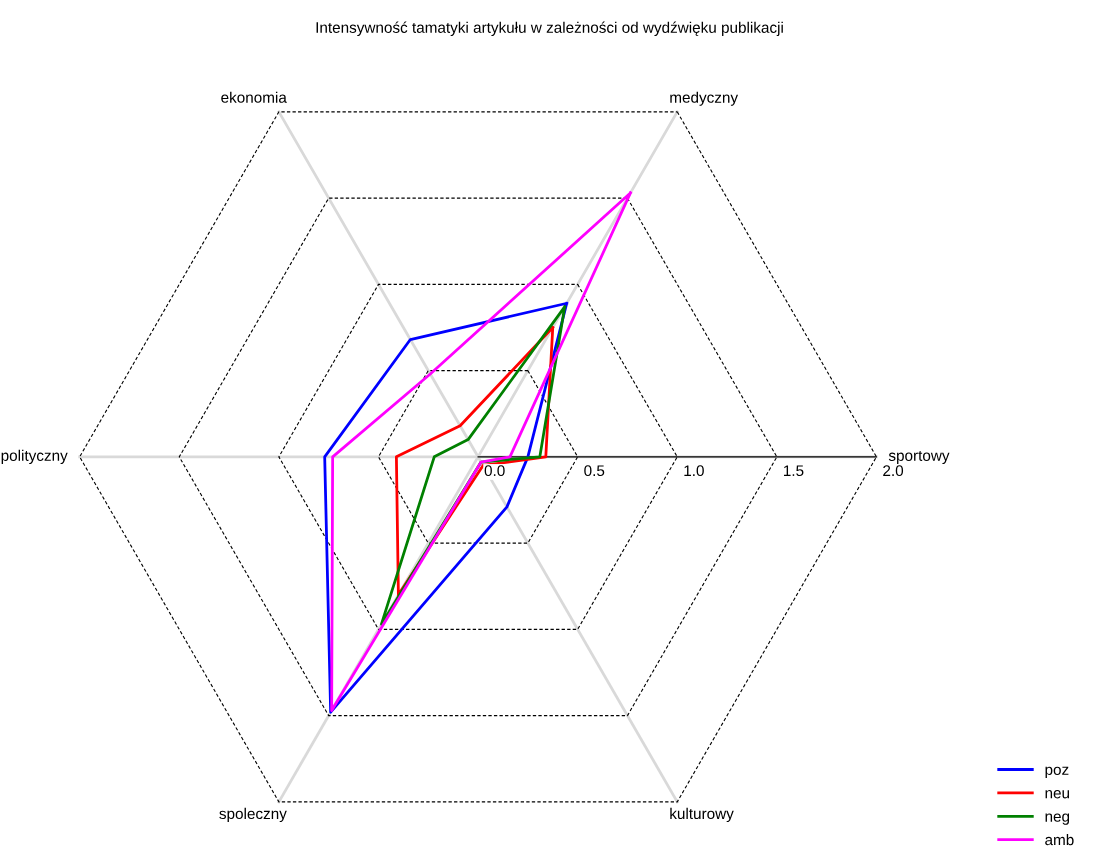 This screenshot has width=1099, height=862. Describe the element at coordinates (694, 471) in the screenshot. I see `y-tick-label: 1.0` at that location.